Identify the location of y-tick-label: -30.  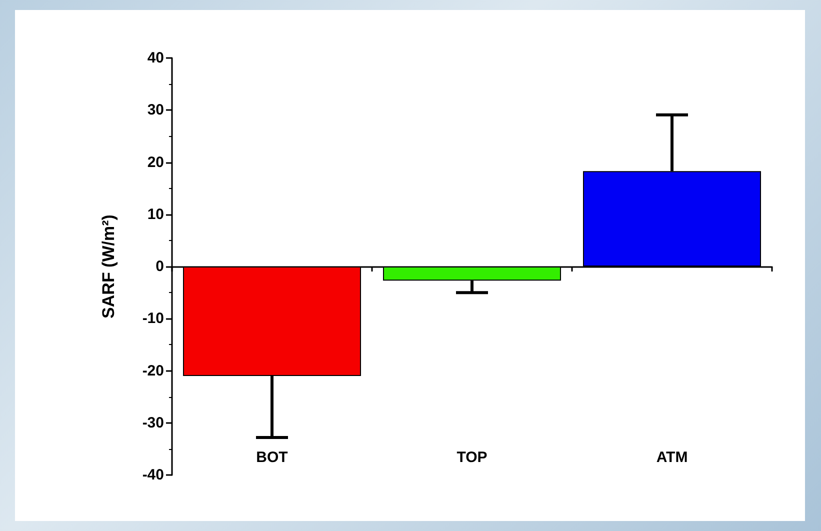
(153, 423).